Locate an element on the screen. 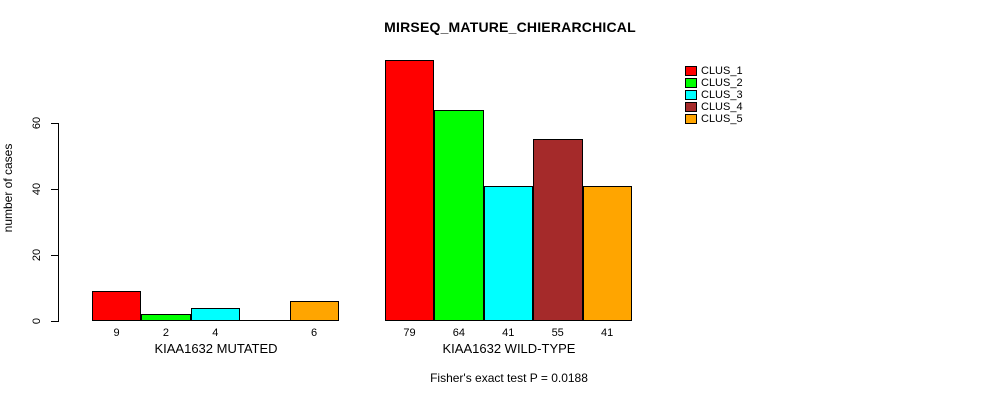 This screenshot has width=990, height=400. bar-value-label: 6 is located at coordinates (314, 333).